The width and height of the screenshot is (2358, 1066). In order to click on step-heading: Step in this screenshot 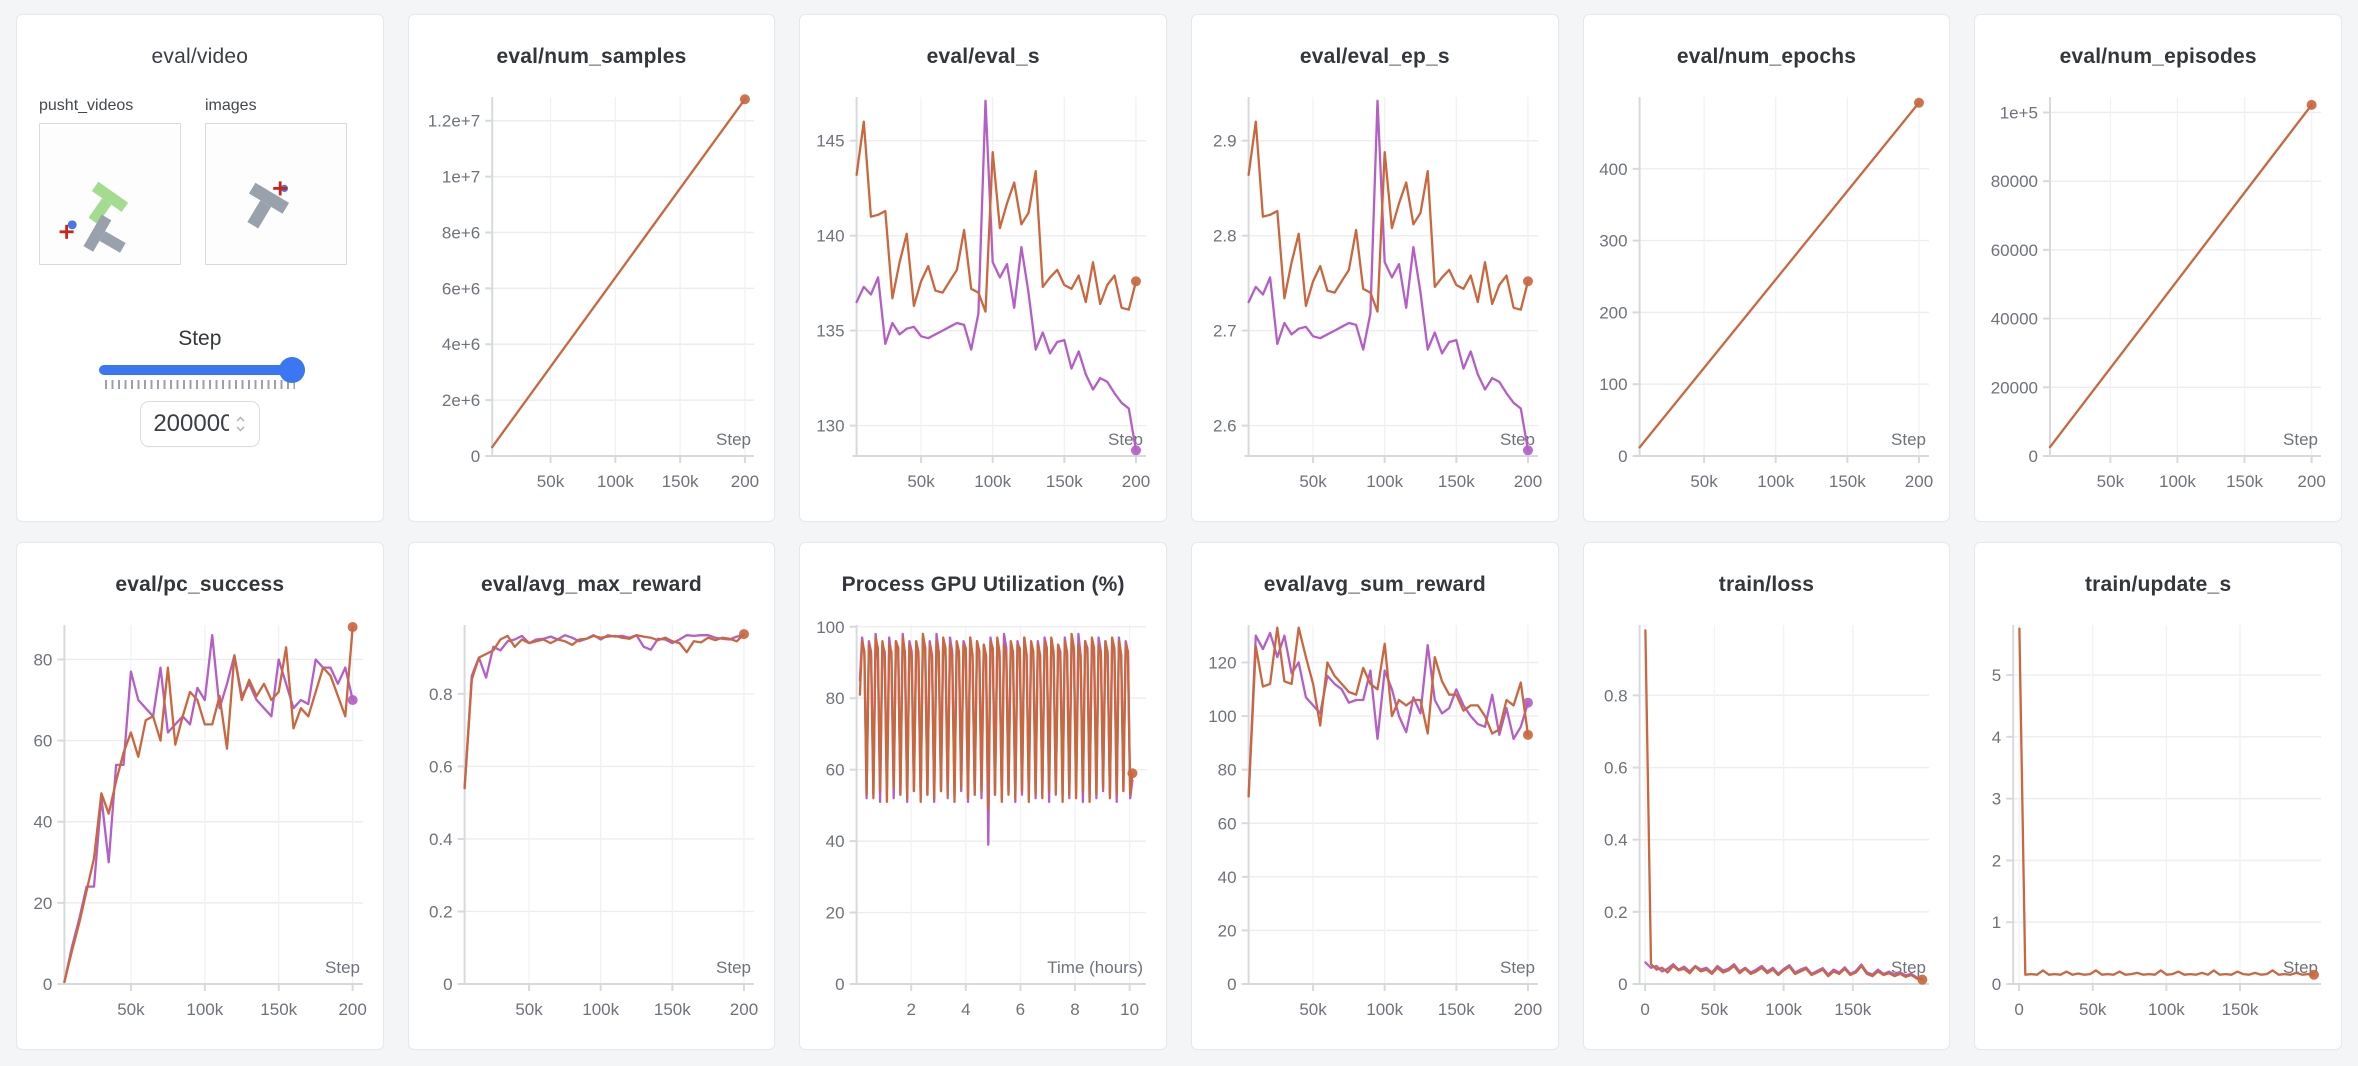, I will do `click(200, 338)`.